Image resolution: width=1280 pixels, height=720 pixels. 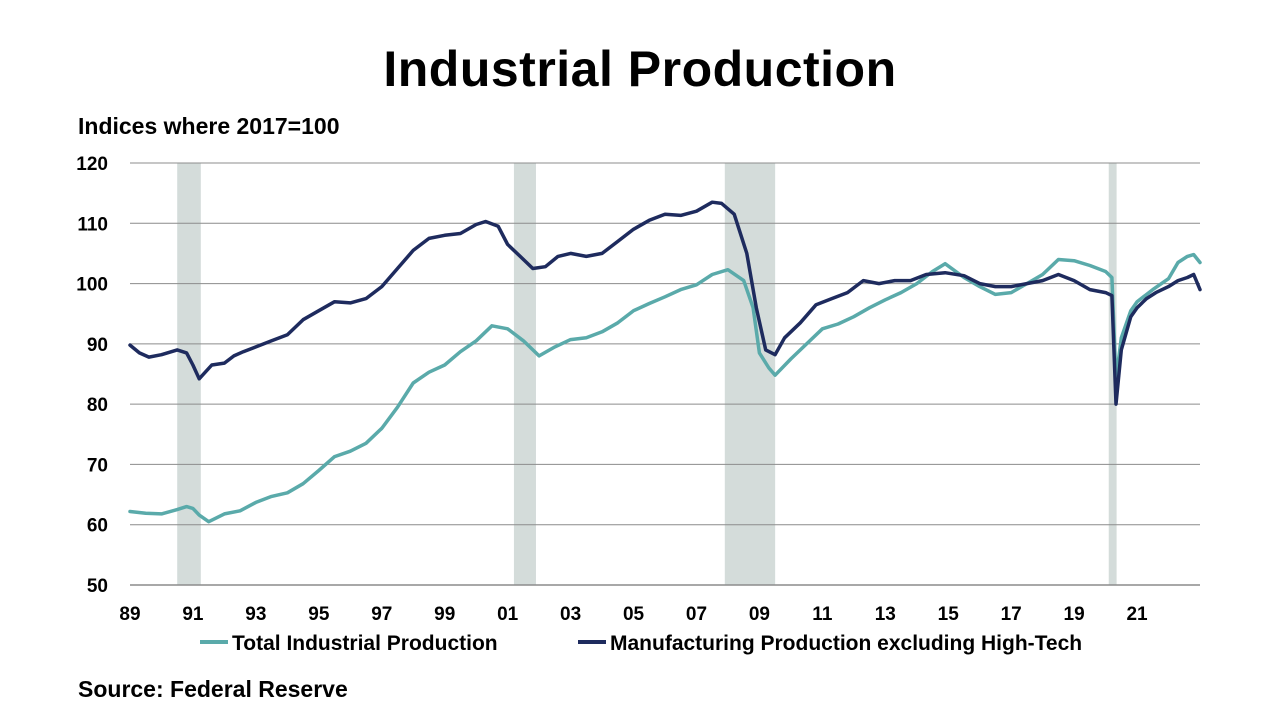 What do you see at coordinates (319, 614) in the screenshot?
I see `x-tick-label: 95` at bounding box center [319, 614].